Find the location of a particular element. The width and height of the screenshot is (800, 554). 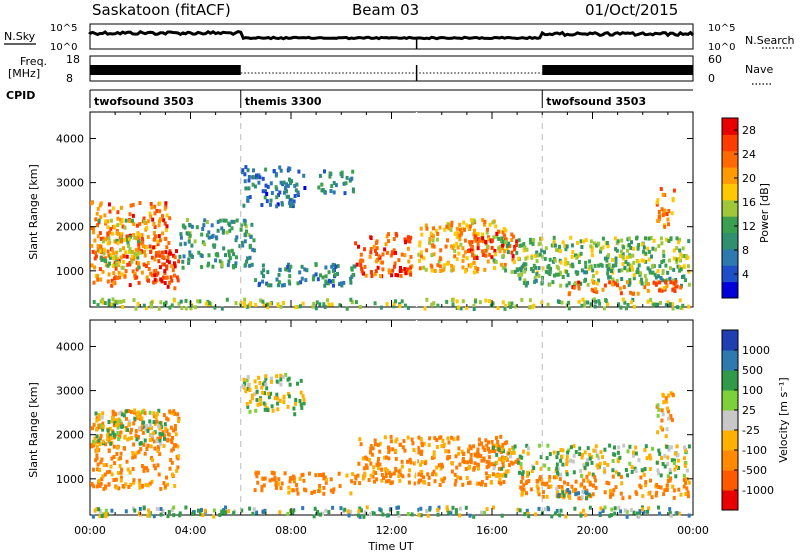

freq-tick-low: 8 is located at coordinates (69, 78).